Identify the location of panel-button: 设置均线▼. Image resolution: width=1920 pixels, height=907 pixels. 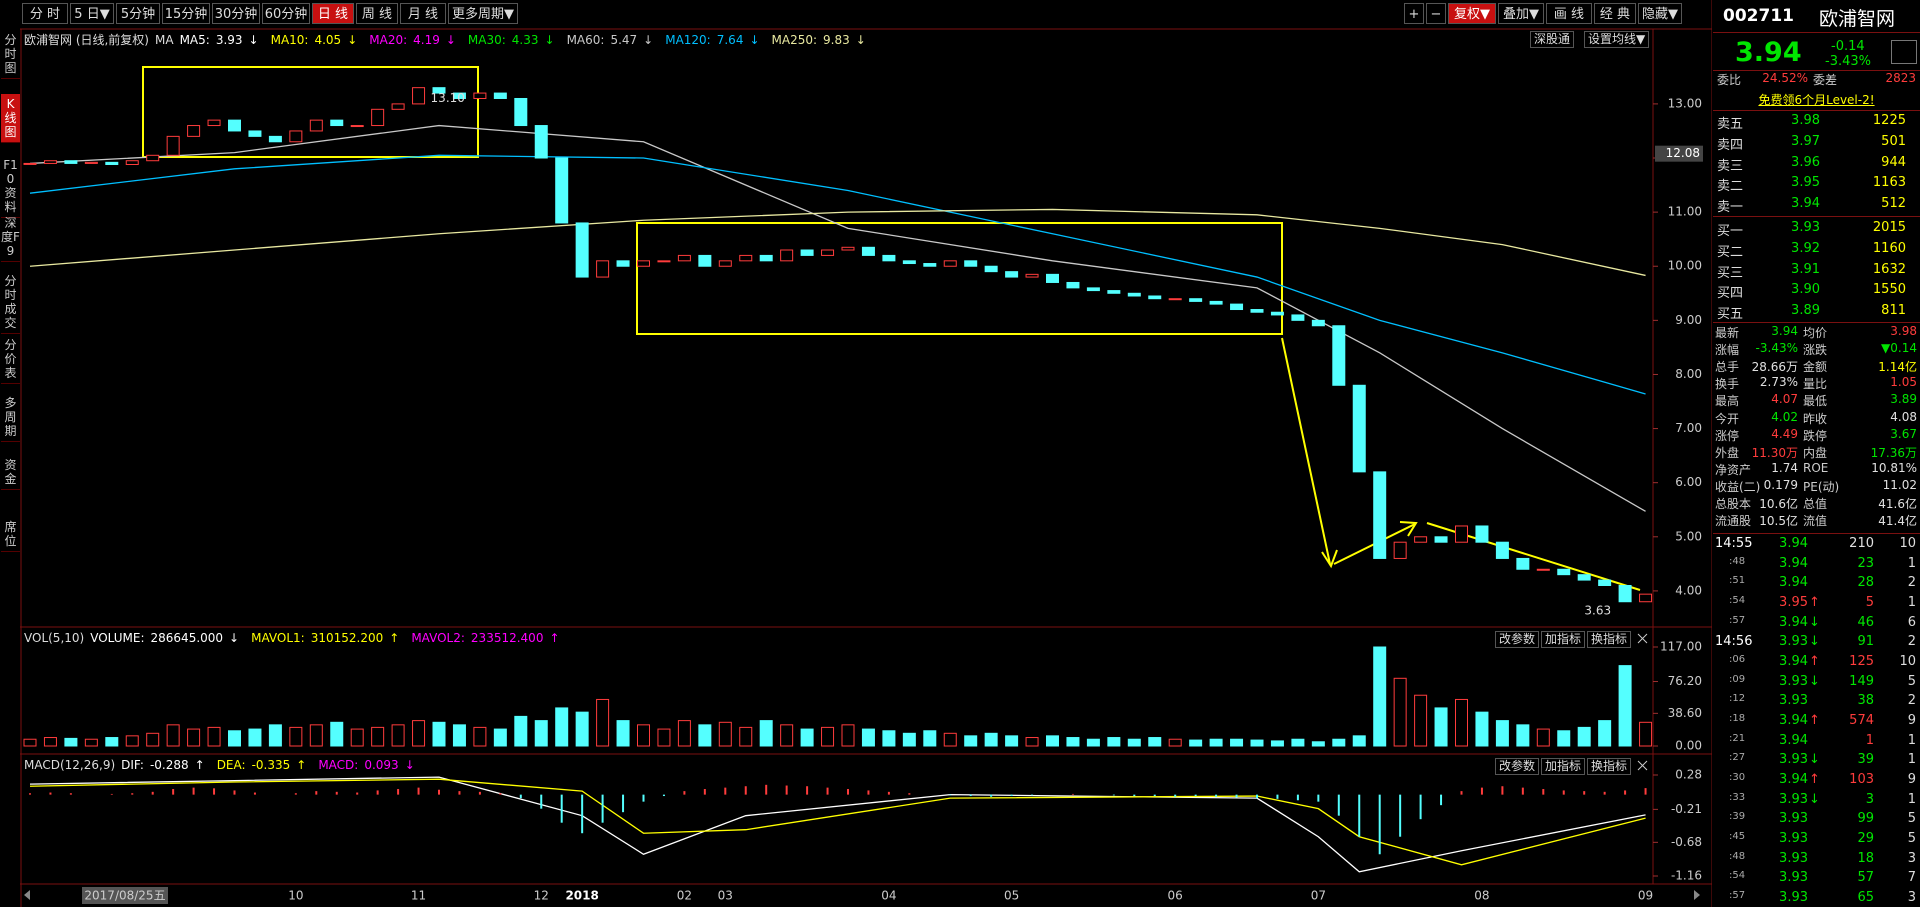
(1617, 39).